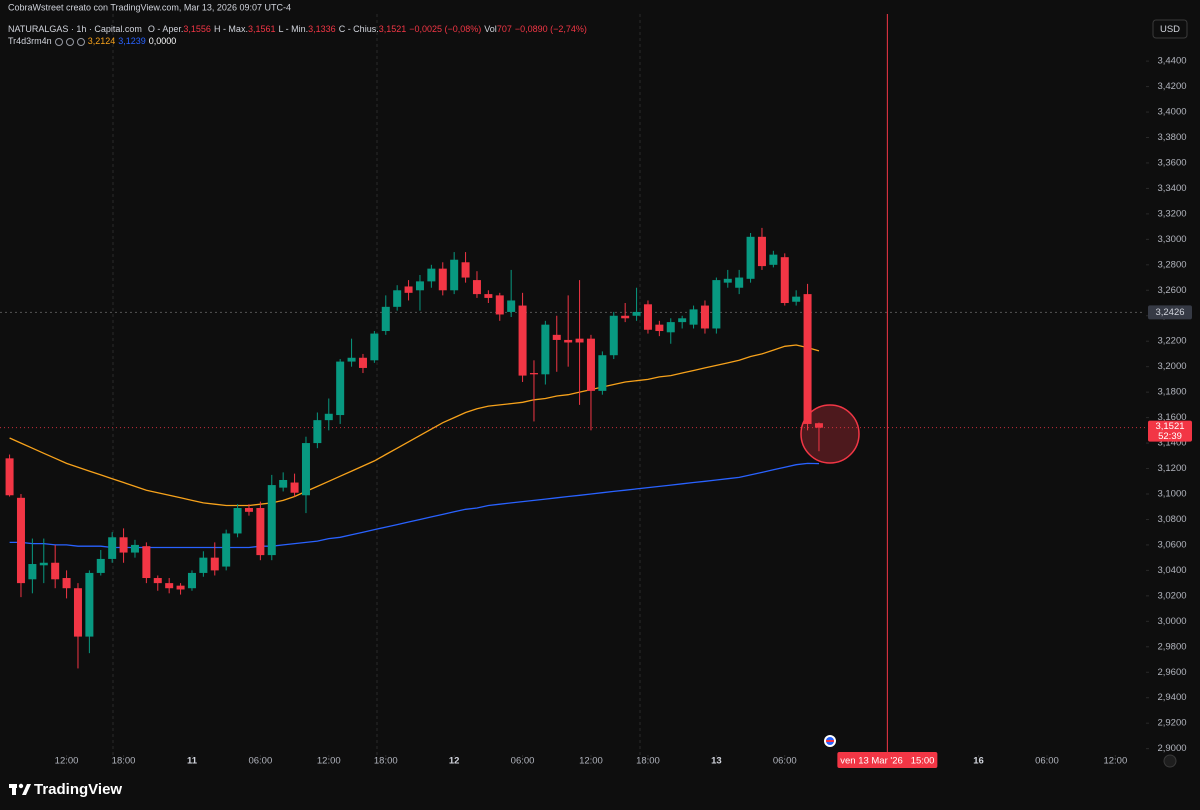  What do you see at coordinates (445, 29) in the screenshot?
I see `change: −0,0025 (−0,08%)` at bounding box center [445, 29].